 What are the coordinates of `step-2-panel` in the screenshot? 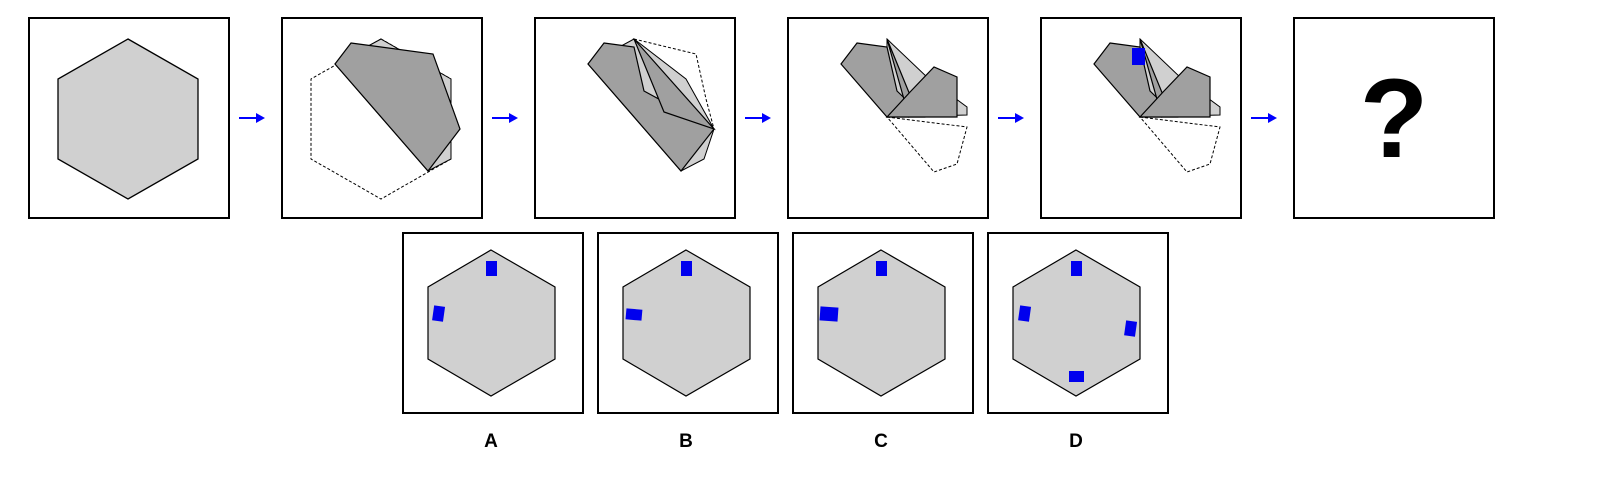 It's located at (382, 118).